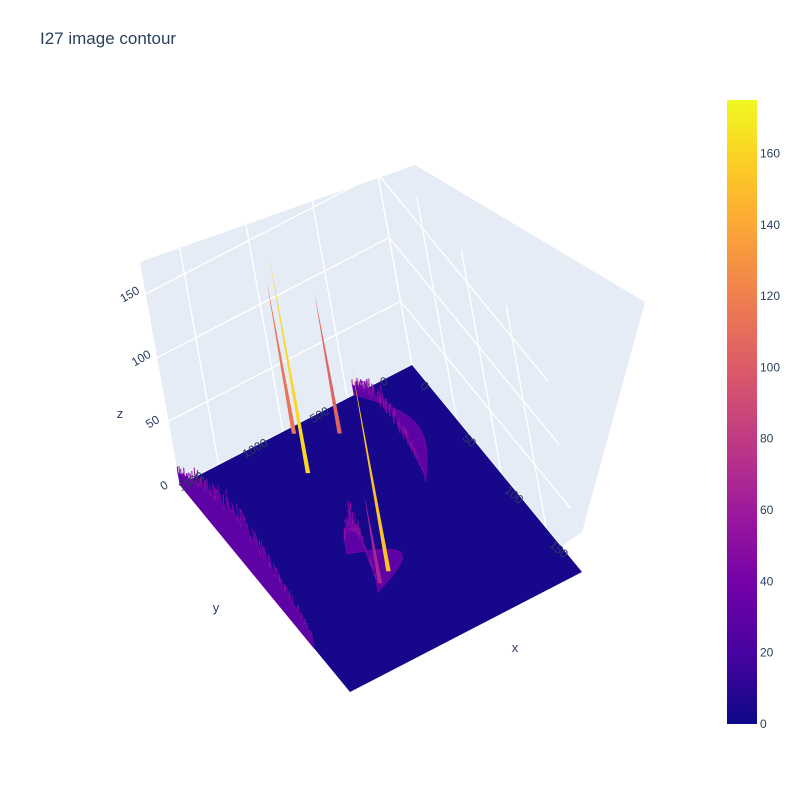  Describe the element at coordinates (515, 647) in the screenshot. I see `axis-label-x: x` at that location.